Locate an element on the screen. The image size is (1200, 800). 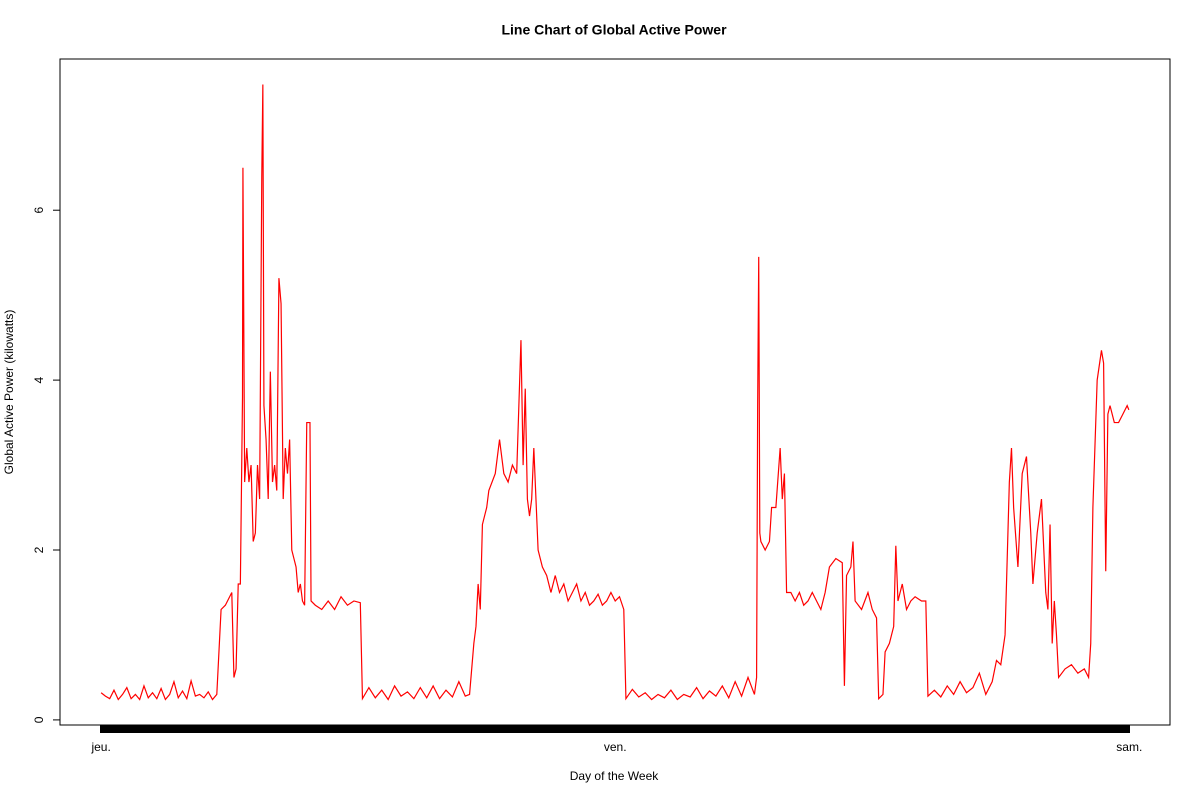
y-axis-label: Global Active Power (kilowatts) is located at coordinates (9, 392).